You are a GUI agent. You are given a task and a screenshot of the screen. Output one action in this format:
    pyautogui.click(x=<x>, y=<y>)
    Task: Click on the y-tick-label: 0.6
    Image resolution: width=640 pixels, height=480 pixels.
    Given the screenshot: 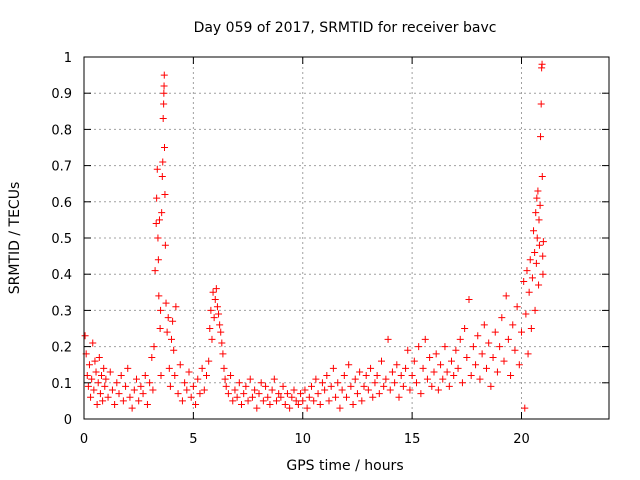 What is the action you would take?
    pyautogui.click(x=61, y=203)
    